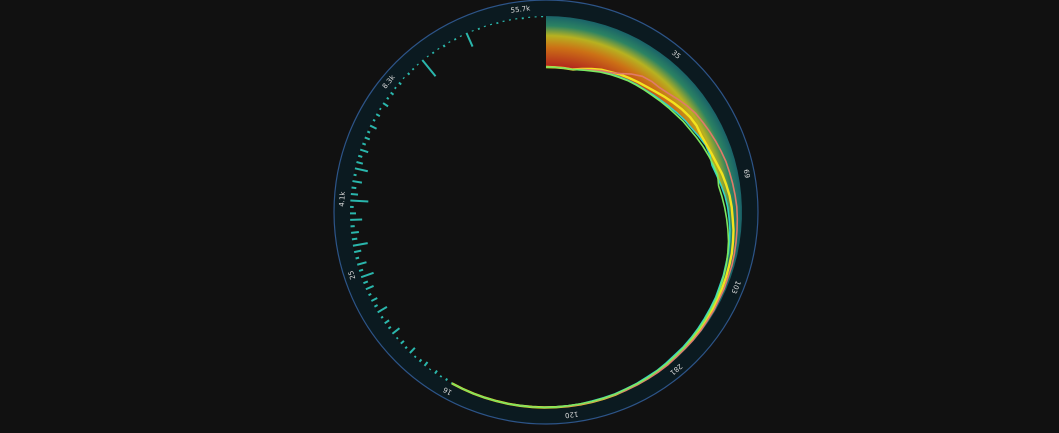  Describe the element at coordinates (342, 198) in the screenshot. I see `angle-label: 4.1k` at that location.